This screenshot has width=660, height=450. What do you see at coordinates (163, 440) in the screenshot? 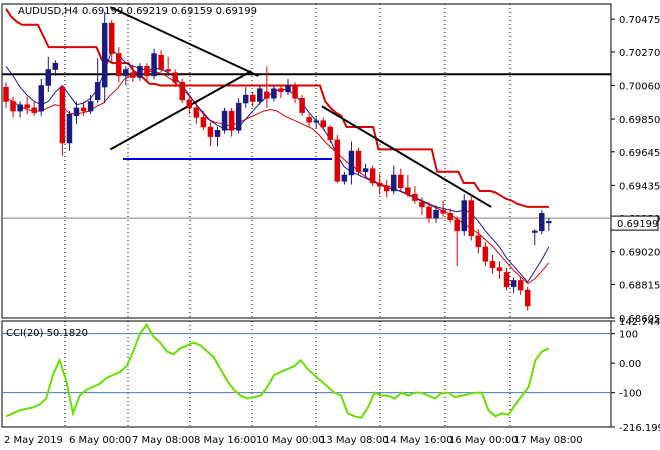
I see `x-tick-label: 7 May 08:00` at bounding box center [163, 440].